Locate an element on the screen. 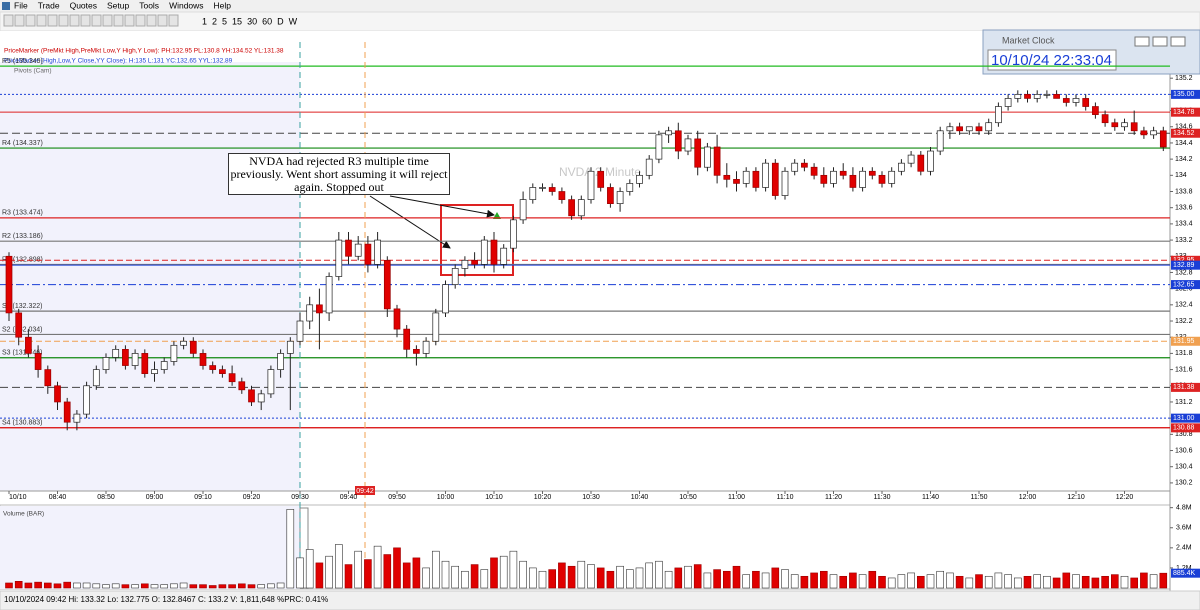  time-tag is located at coordinates (365, 490).